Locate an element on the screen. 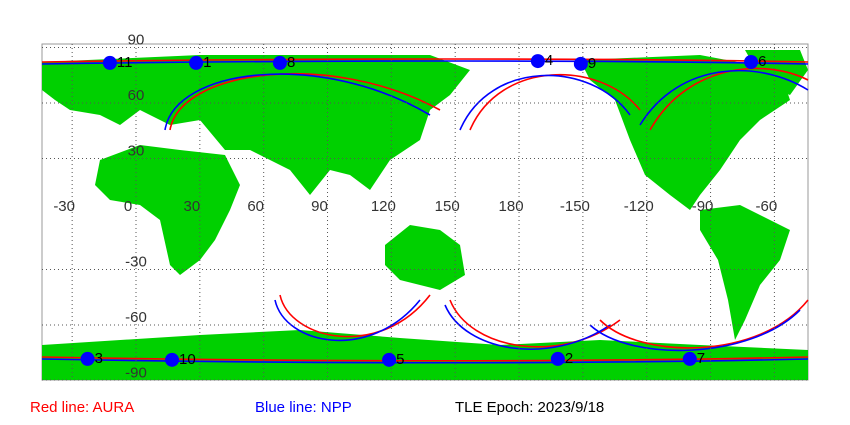 Image resolution: width=850 pixels, height=425 pixels. satellite-label: 8 is located at coordinates (291, 62).